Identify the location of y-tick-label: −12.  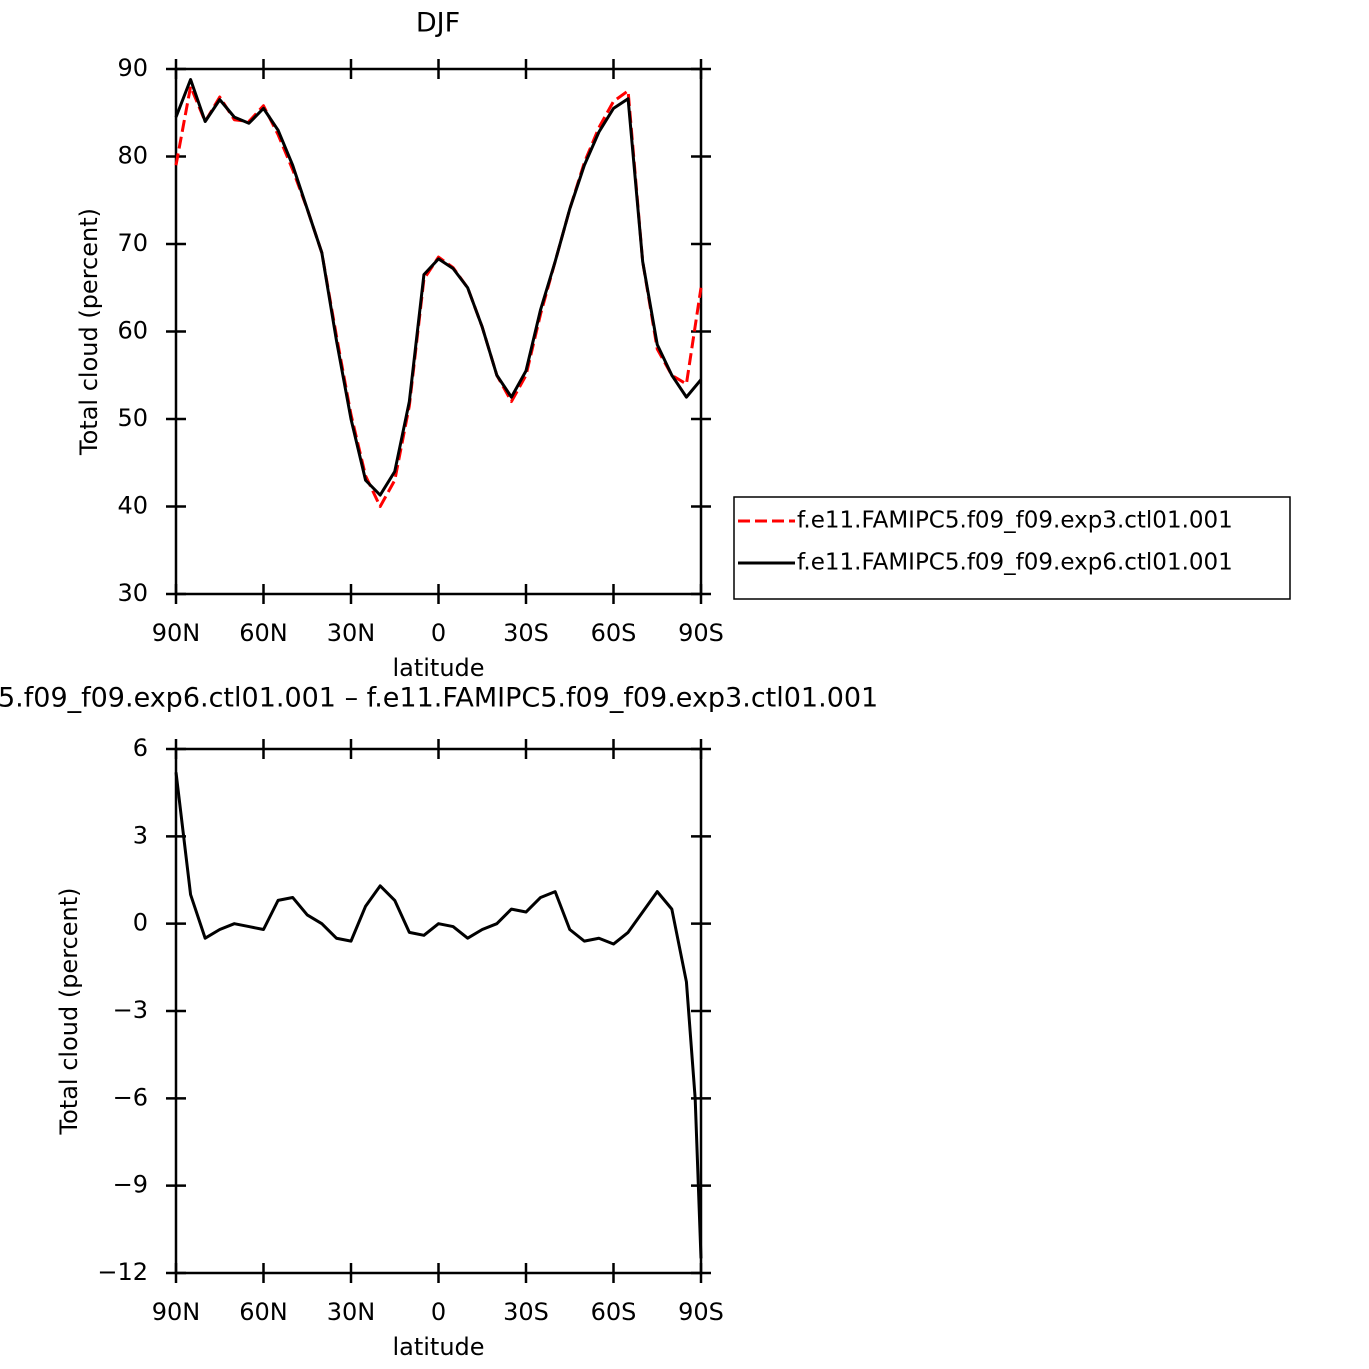
(122, 1272).